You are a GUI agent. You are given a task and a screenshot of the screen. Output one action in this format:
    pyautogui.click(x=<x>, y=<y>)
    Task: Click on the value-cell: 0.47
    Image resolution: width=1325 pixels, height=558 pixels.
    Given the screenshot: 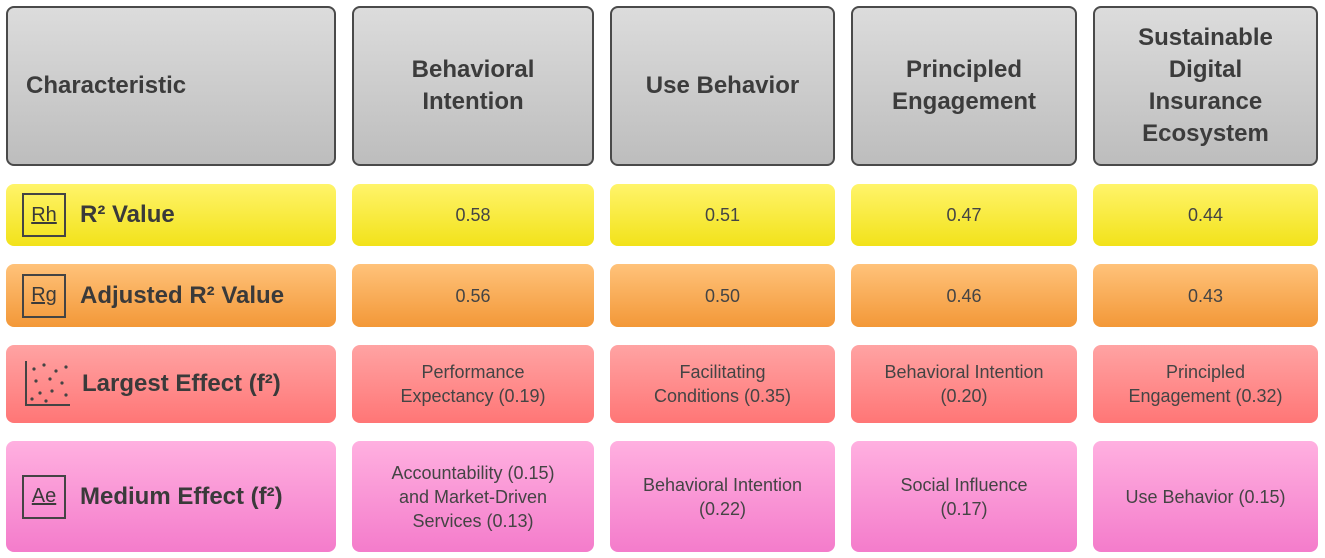 What is the action you would take?
    pyautogui.click(x=964, y=215)
    